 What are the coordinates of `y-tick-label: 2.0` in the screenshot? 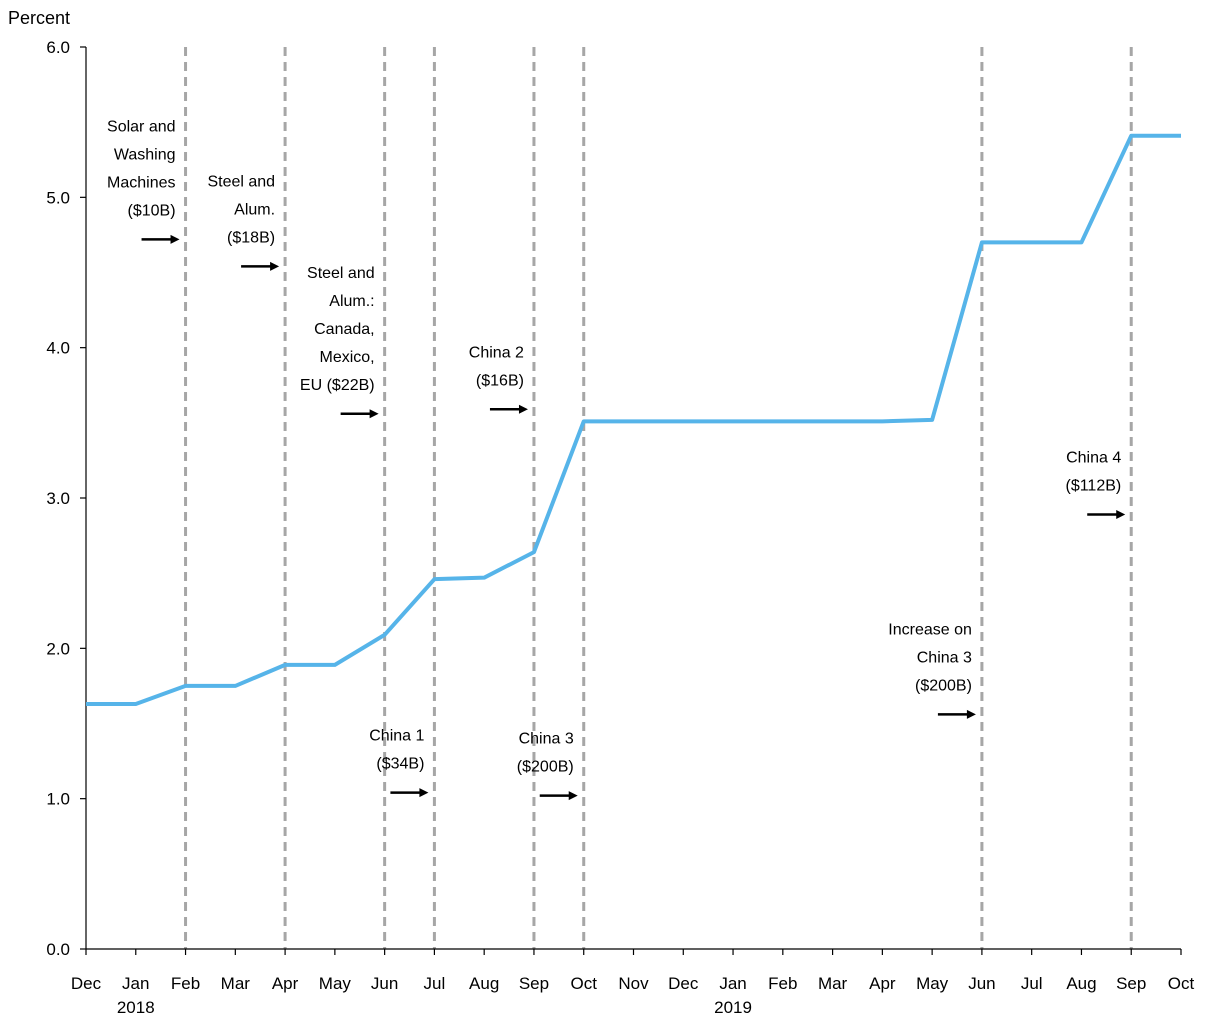 It's located at (58, 648).